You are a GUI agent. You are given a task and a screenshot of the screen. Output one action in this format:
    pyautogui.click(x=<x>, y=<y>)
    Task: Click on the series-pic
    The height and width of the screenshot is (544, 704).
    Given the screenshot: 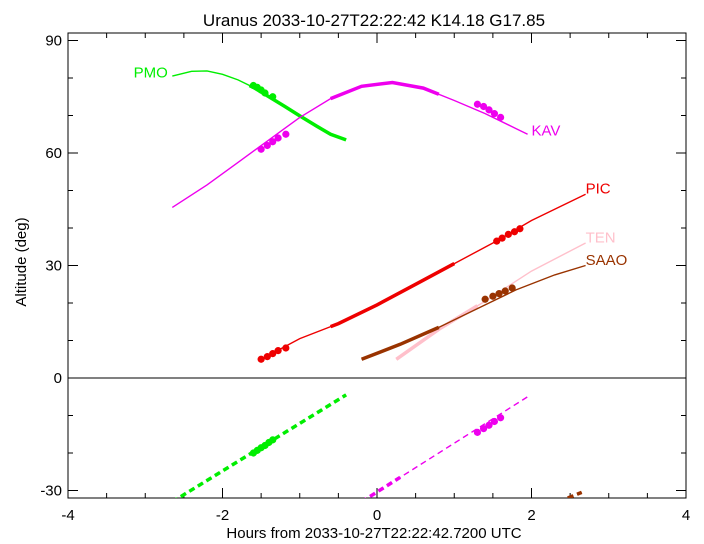 What is the action you would take?
    pyautogui.click(x=421, y=278)
    